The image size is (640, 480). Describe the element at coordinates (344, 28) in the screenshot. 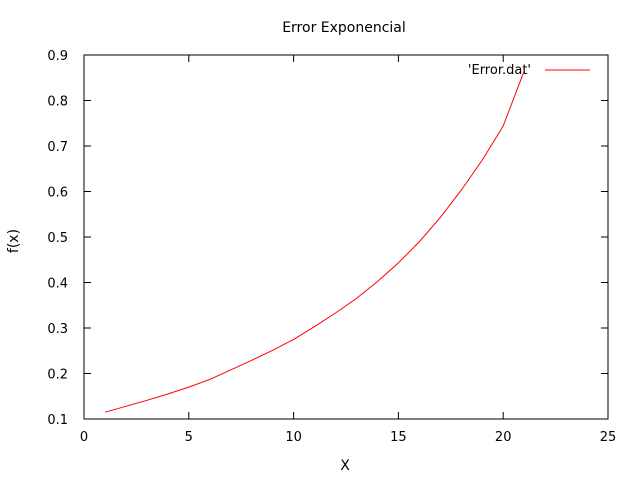

I see `chart-title: Error Exponencial` at that location.